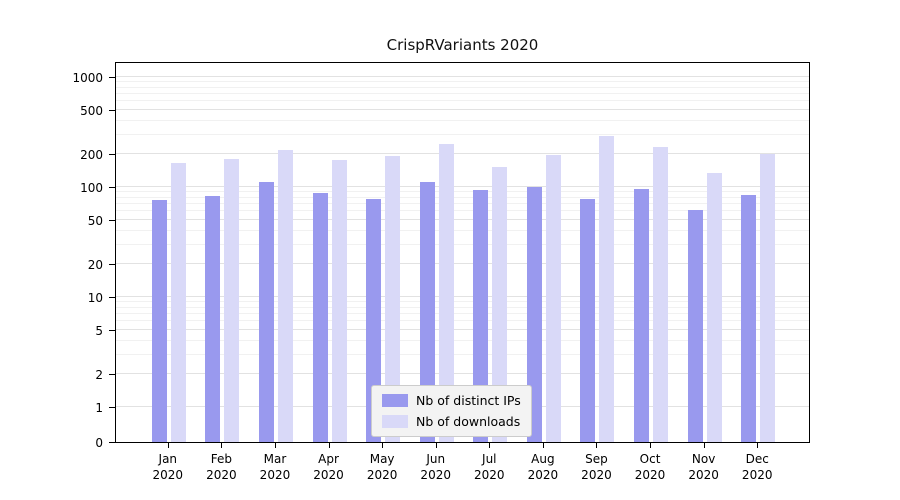  Describe the element at coordinates (168, 467) in the screenshot. I see `x-tick-label: Jan 2020` at that location.